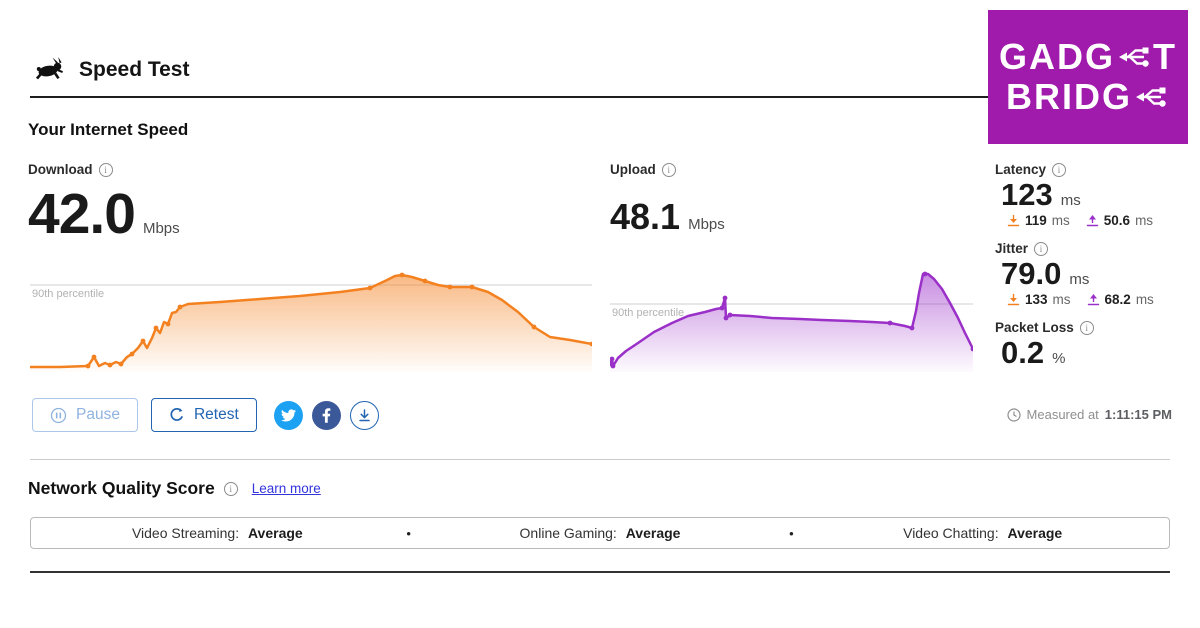 Image resolution: width=1200 pixels, height=628 pixels. What do you see at coordinates (1138, 414) in the screenshot?
I see `measured-time: 1:11:15 PM` at bounding box center [1138, 414].